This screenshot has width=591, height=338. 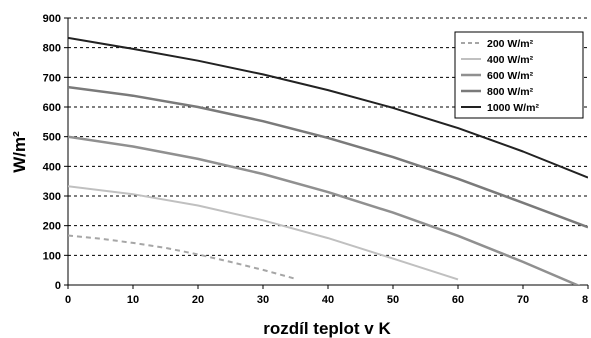 What do you see at coordinates (263, 300) in the screenshot?
I see `x-tick-label-30: 30` at bounding box center [263, 300].